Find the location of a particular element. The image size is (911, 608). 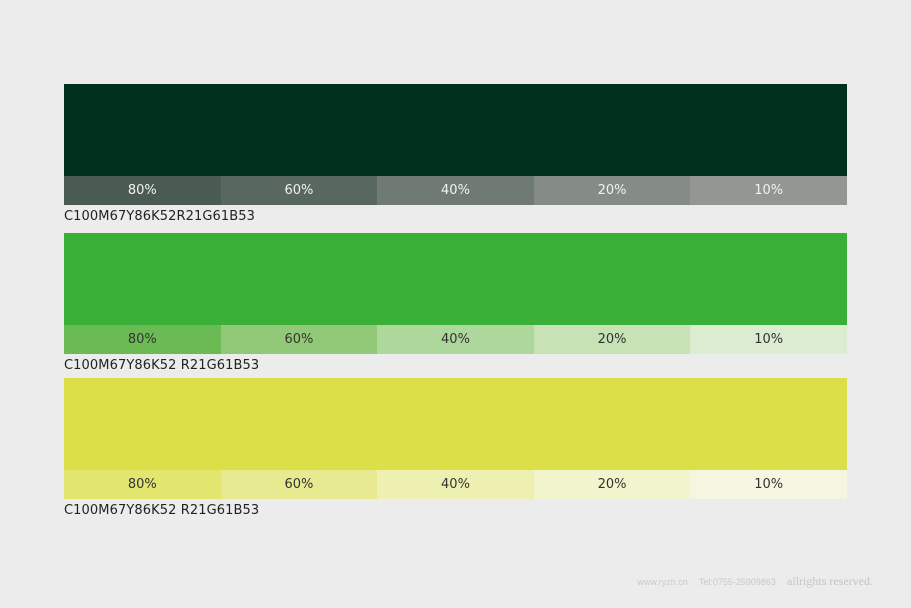

footer-site: www.ryzh.cn is located at coordinates (662, 582).